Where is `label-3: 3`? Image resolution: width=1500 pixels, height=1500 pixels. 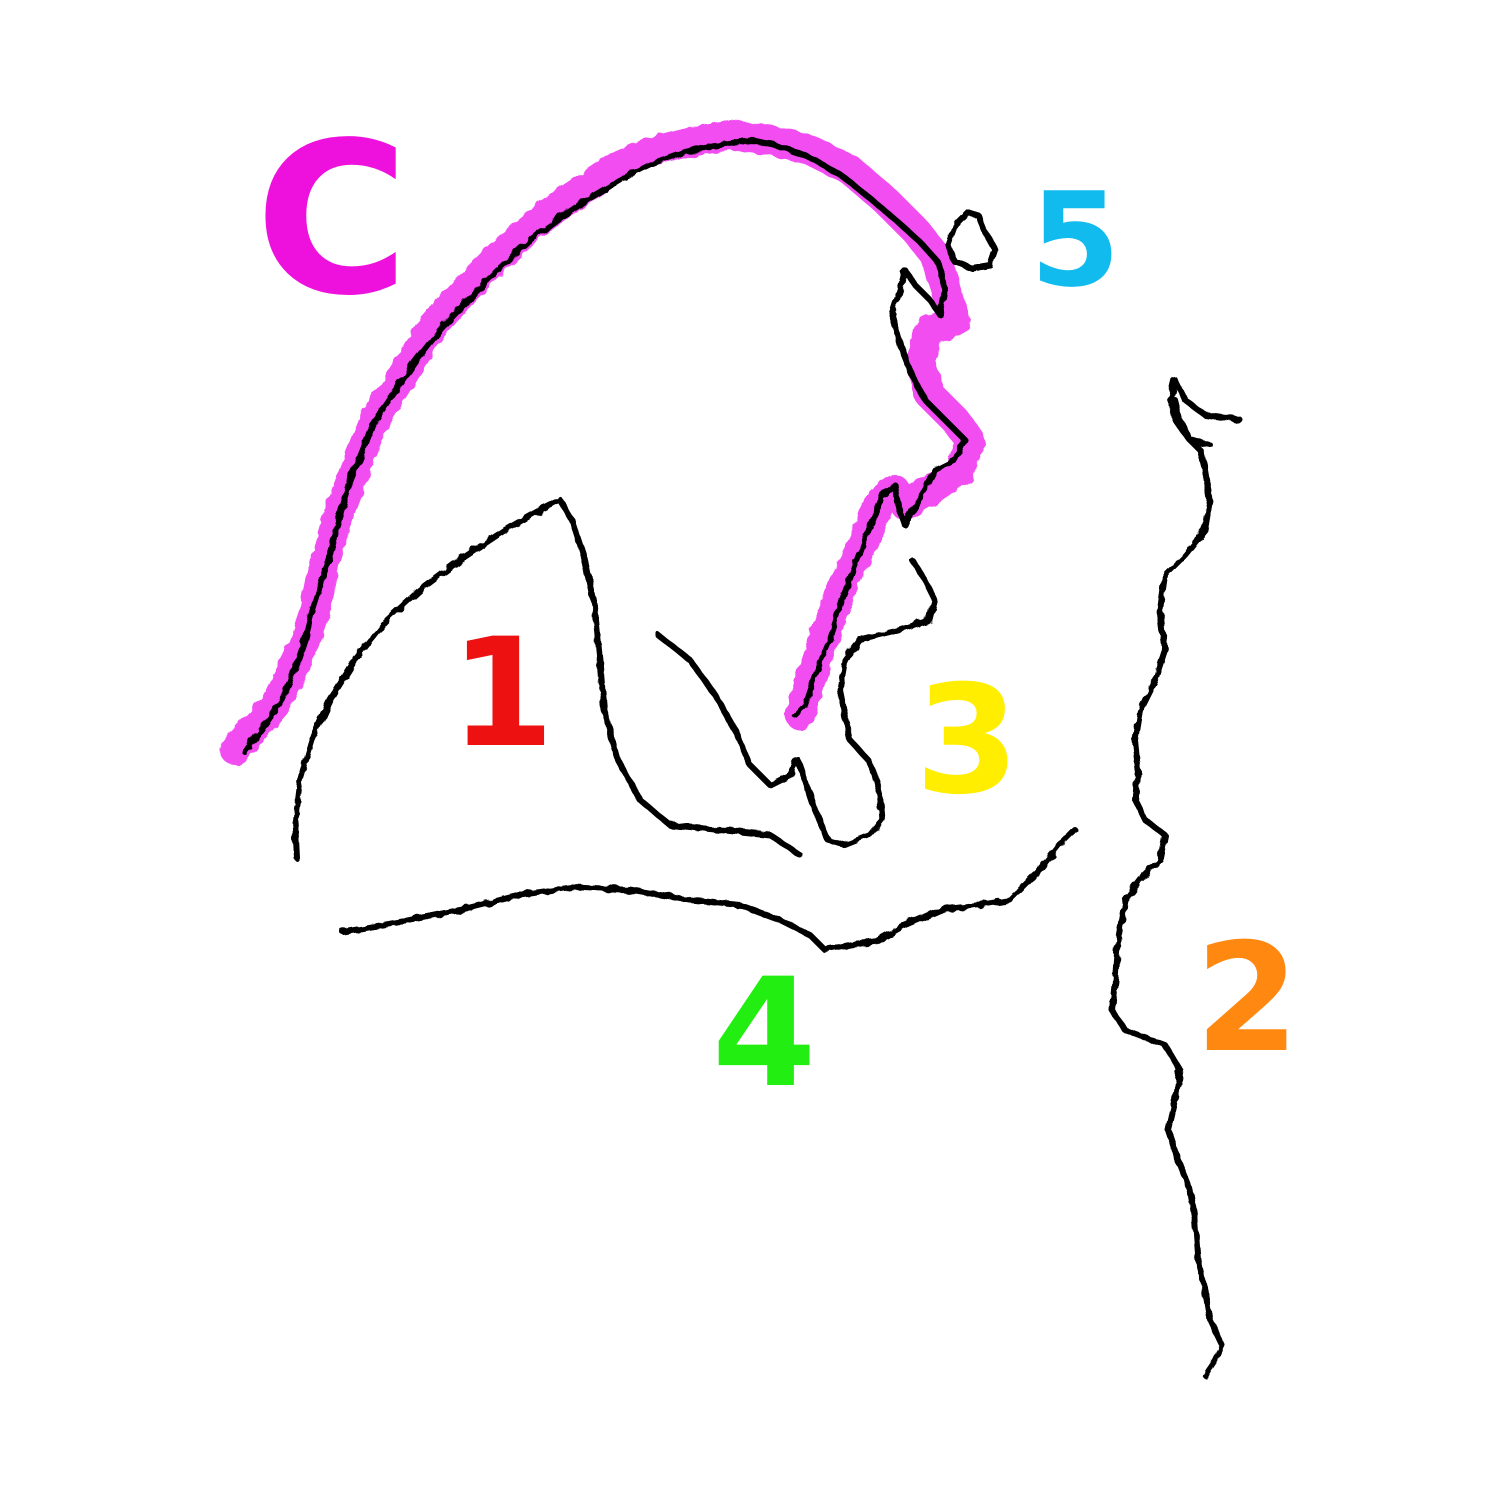
label-3: 3 is located at coordinates (967, 741).